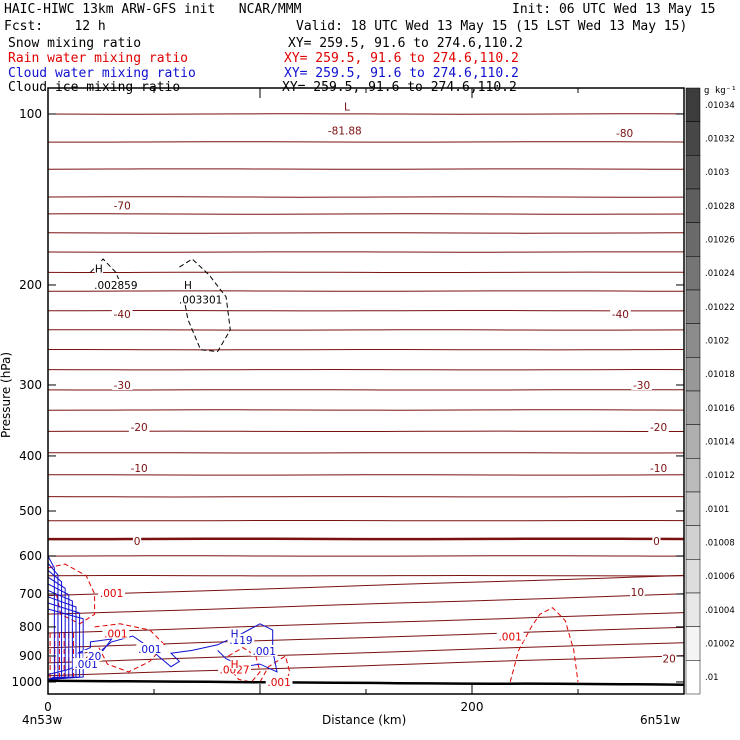  Describe the element at coordinates (720, 308) in the screenshot. I see `colorbar-label: .01022` at that location.